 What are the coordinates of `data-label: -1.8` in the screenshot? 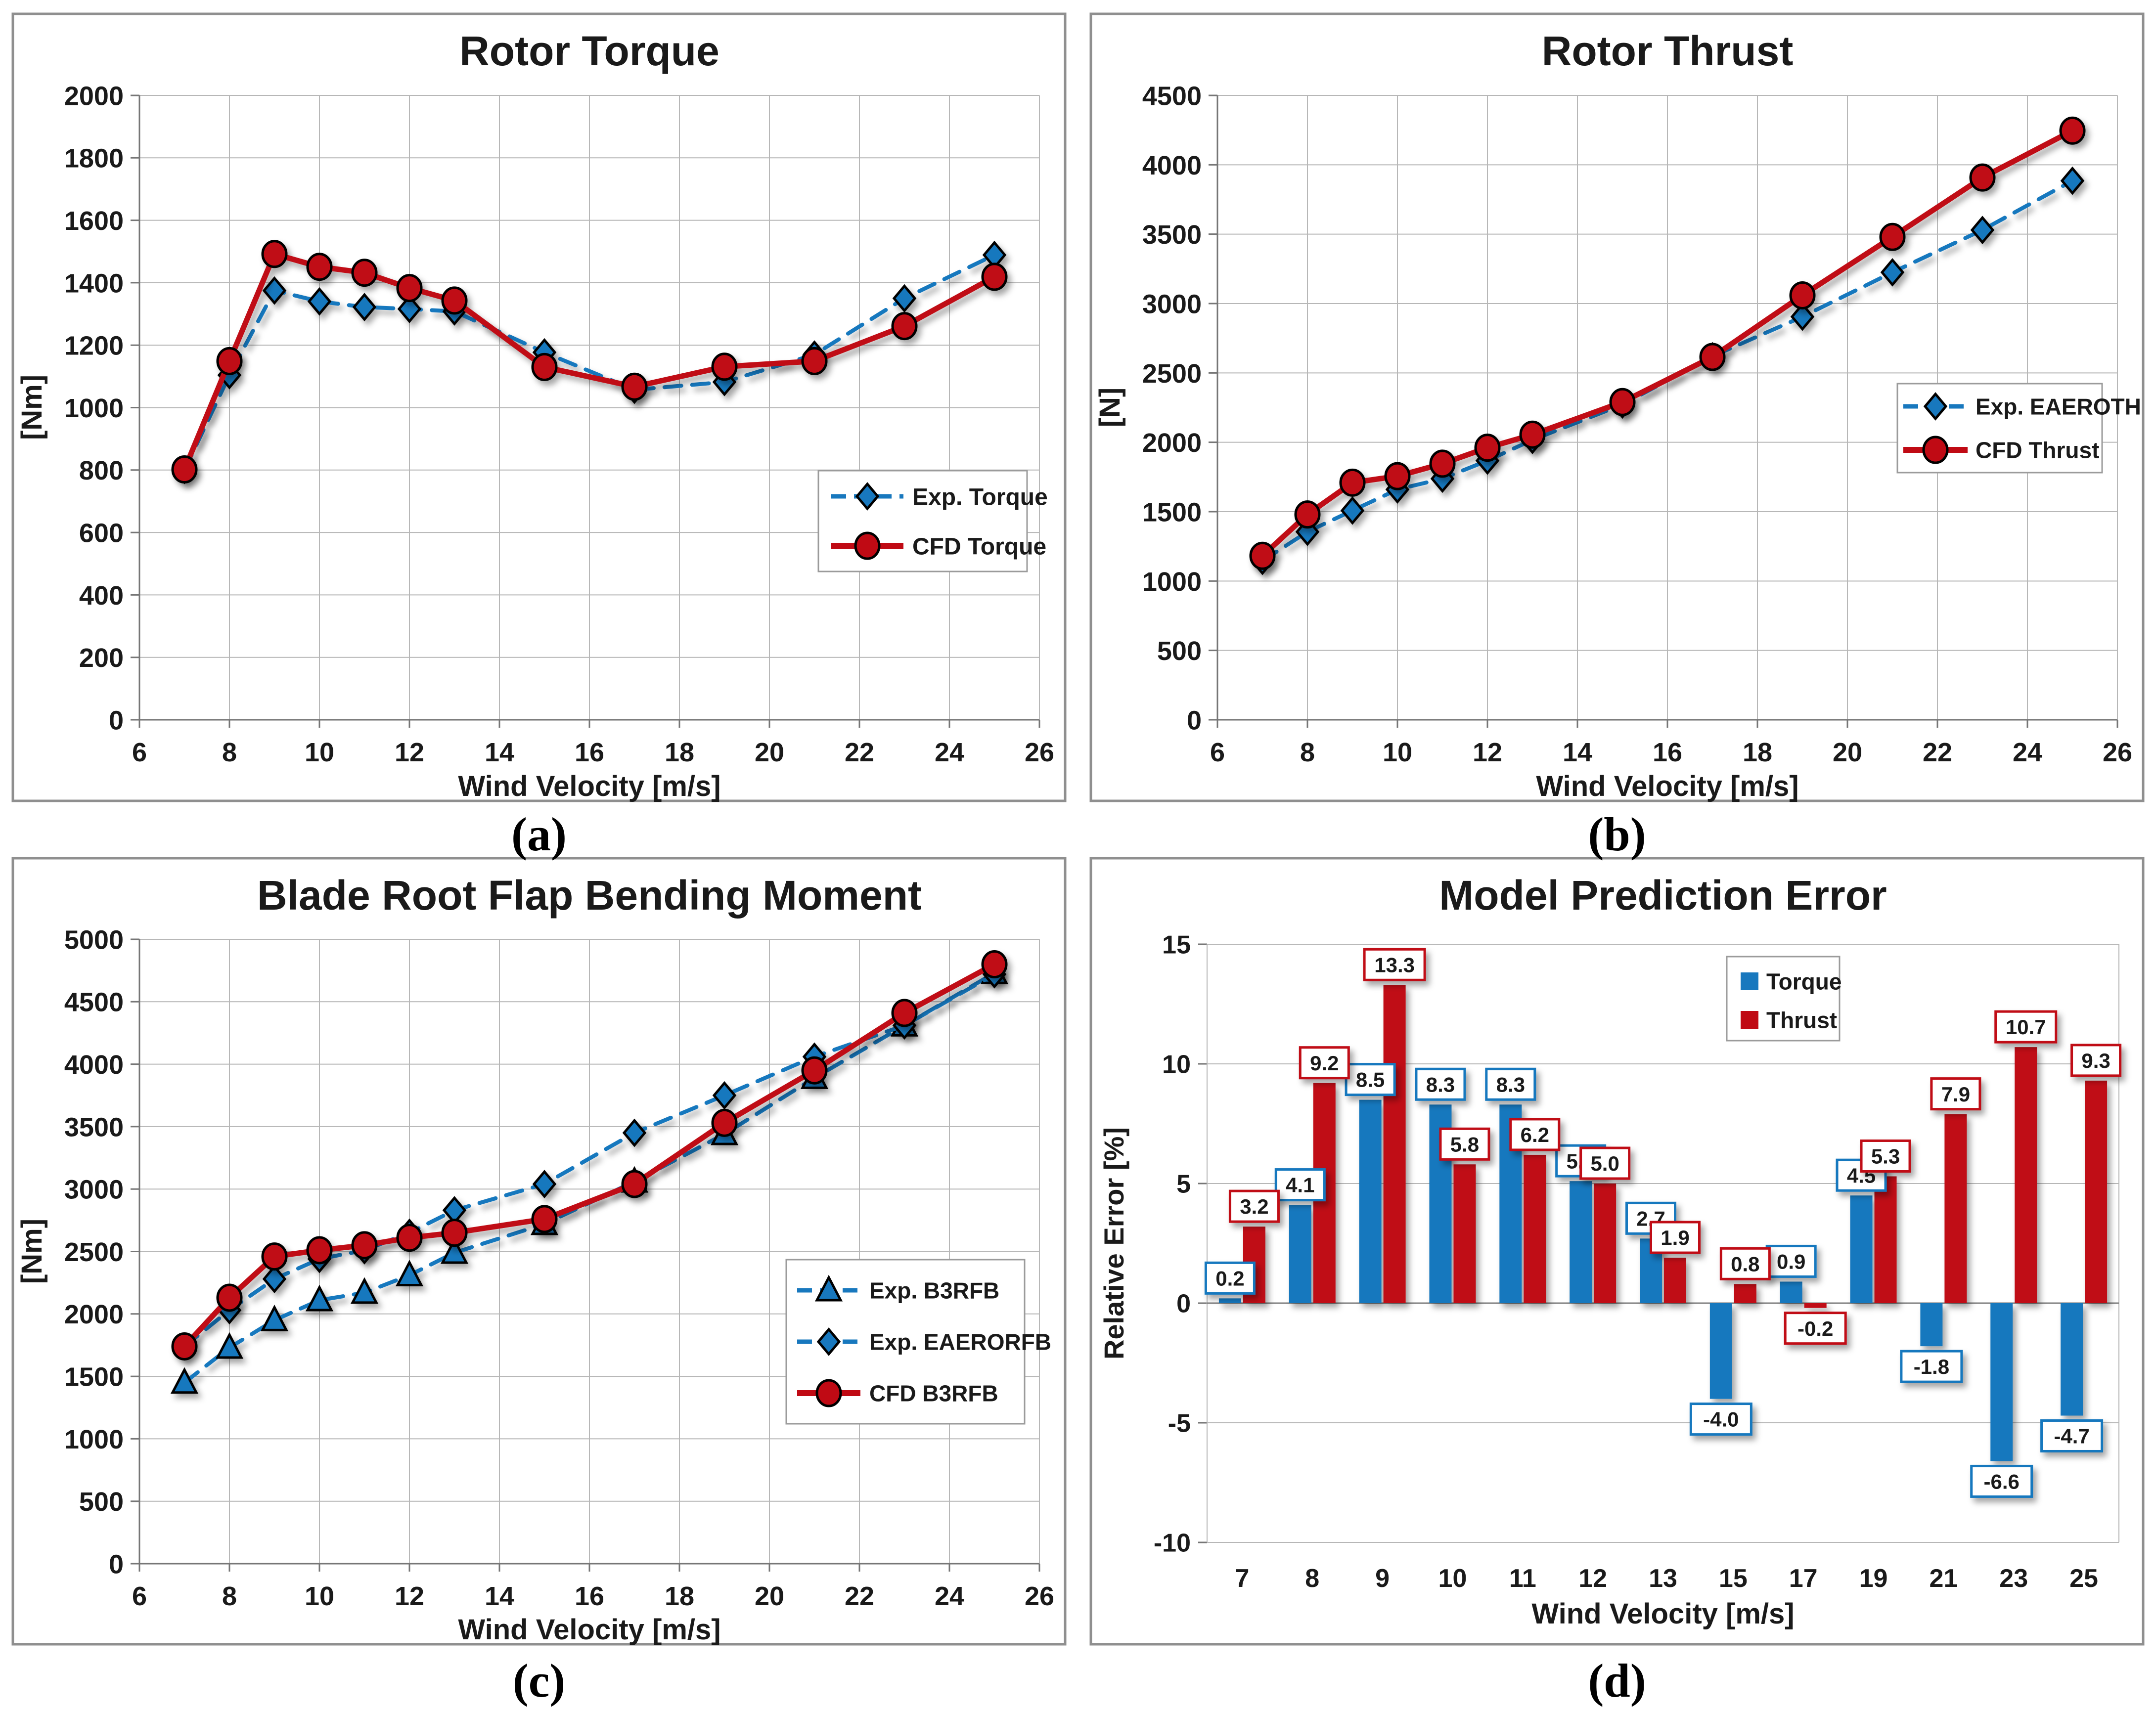 It's located at (1931, 1367).